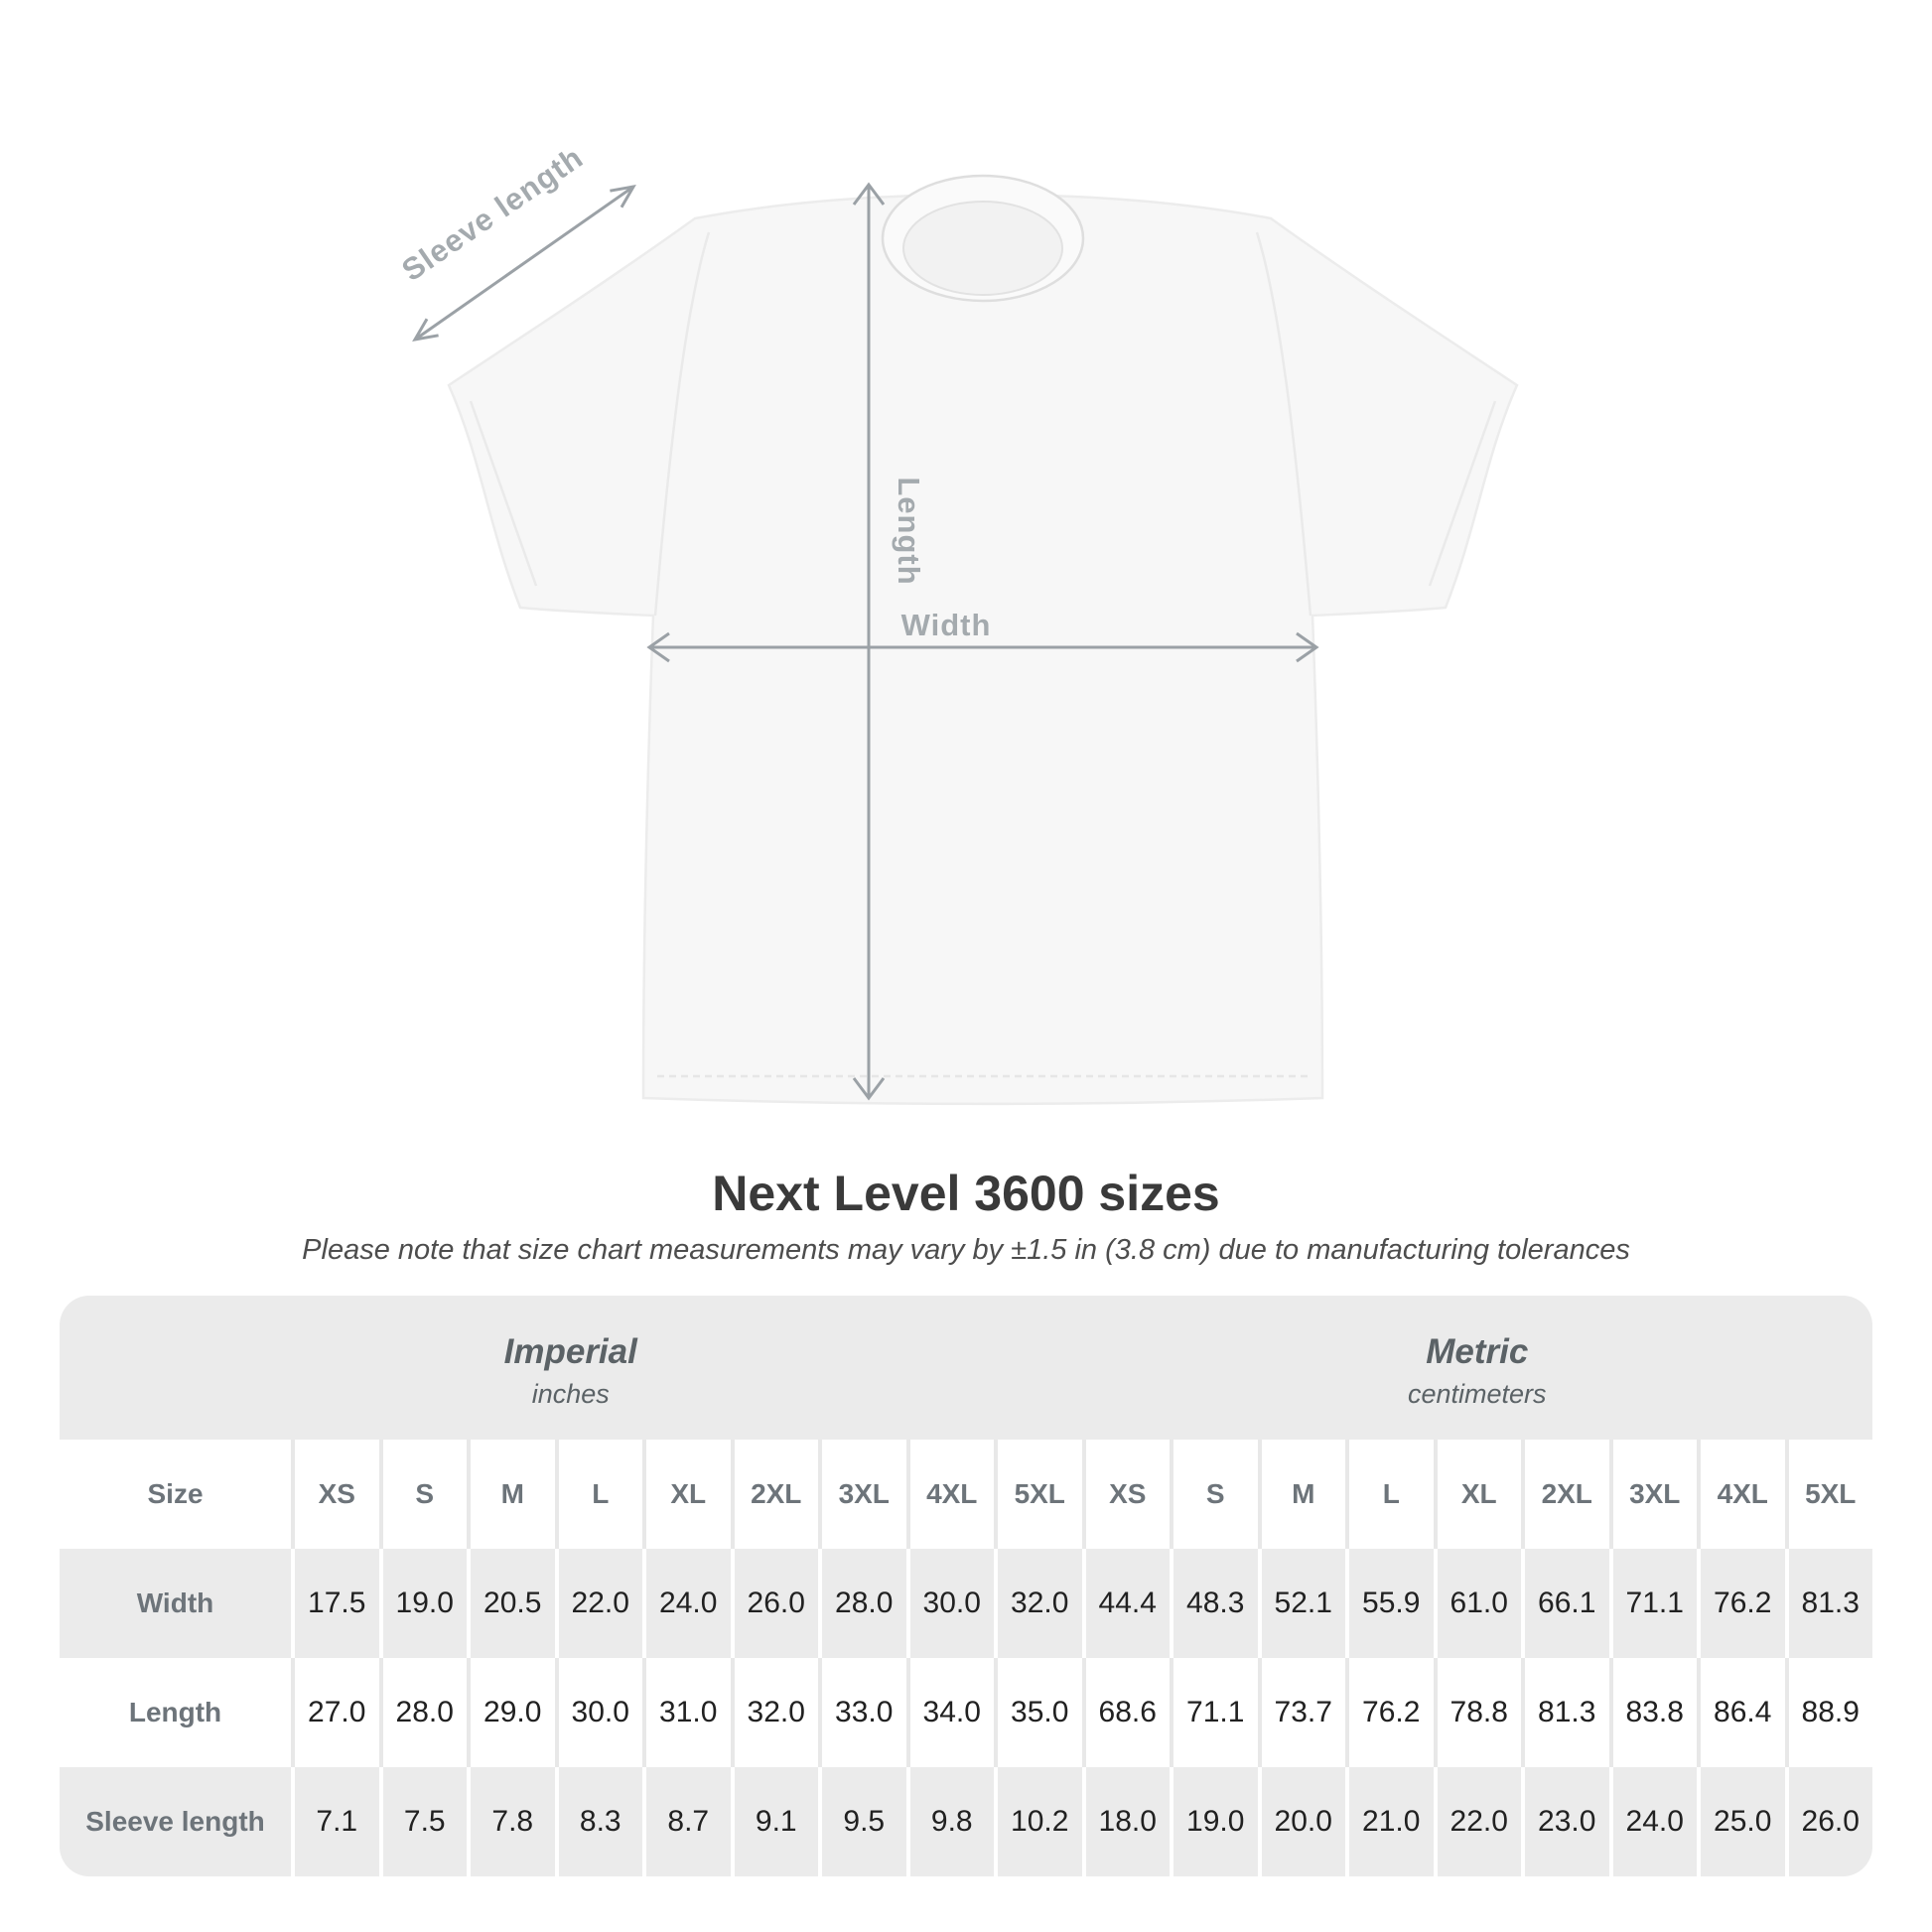  What do you see at coordinates (1653, 1713) in the screenshot?
I see `value-cell: 83.8` at bounding box center [1653, 1713].